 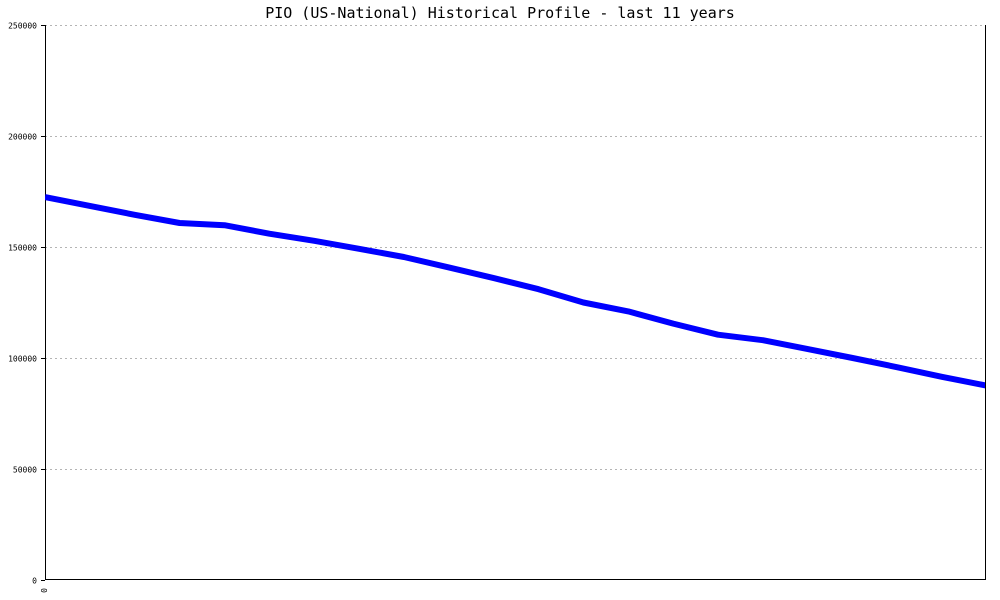 I want to click on y-tick-labels: 0 50000 100000 150000 200000 250000, so click(x=26, y=304).